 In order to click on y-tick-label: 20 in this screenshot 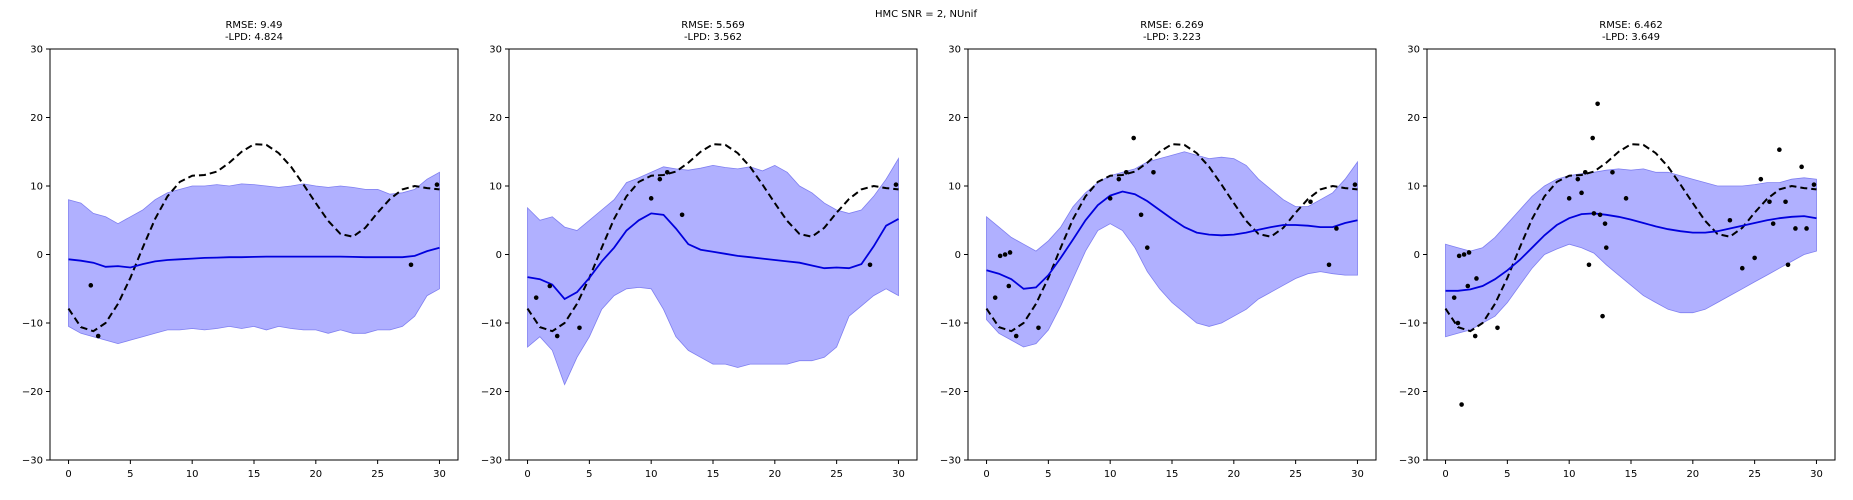, I will do `click(1413, 118)`.